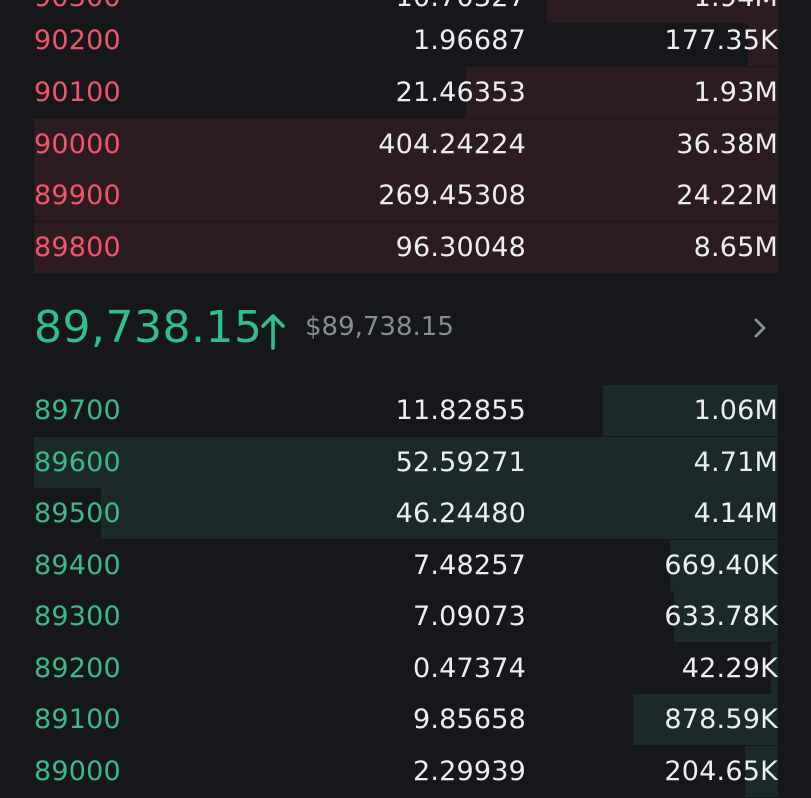 This screenshot has height=798, width=811. Describe the element at coordinates (729, 668) in the screenshot. I see `bid-total: 42.29K` at that location.